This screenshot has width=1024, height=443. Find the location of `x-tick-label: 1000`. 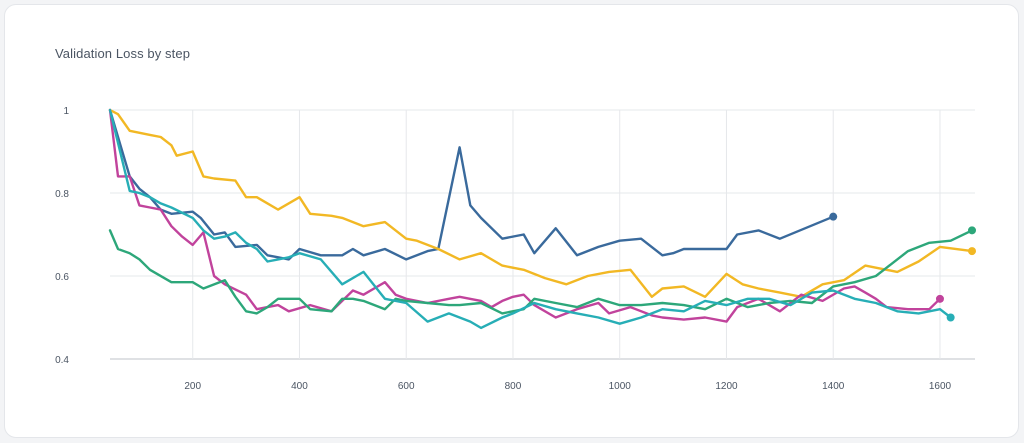

x-tick-label: 1000 is located at coordinates (620, 386).